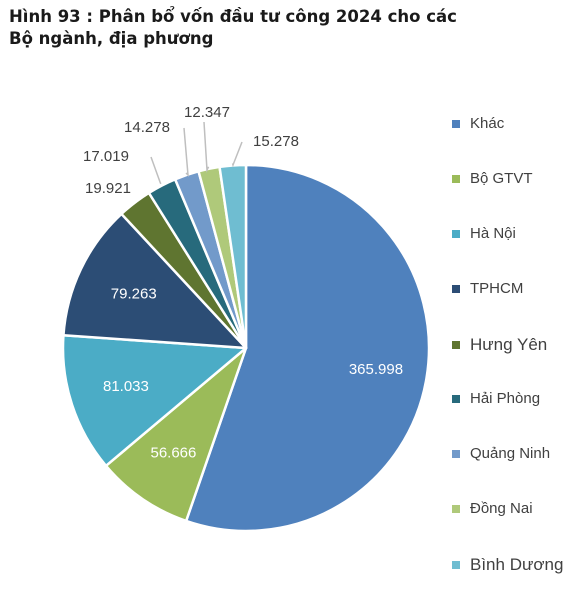  What do you see at coordinates (147, 127) in the screenshot?
I see `data-label-quang-ninh: 14.278` at bounding box center [147, 127].